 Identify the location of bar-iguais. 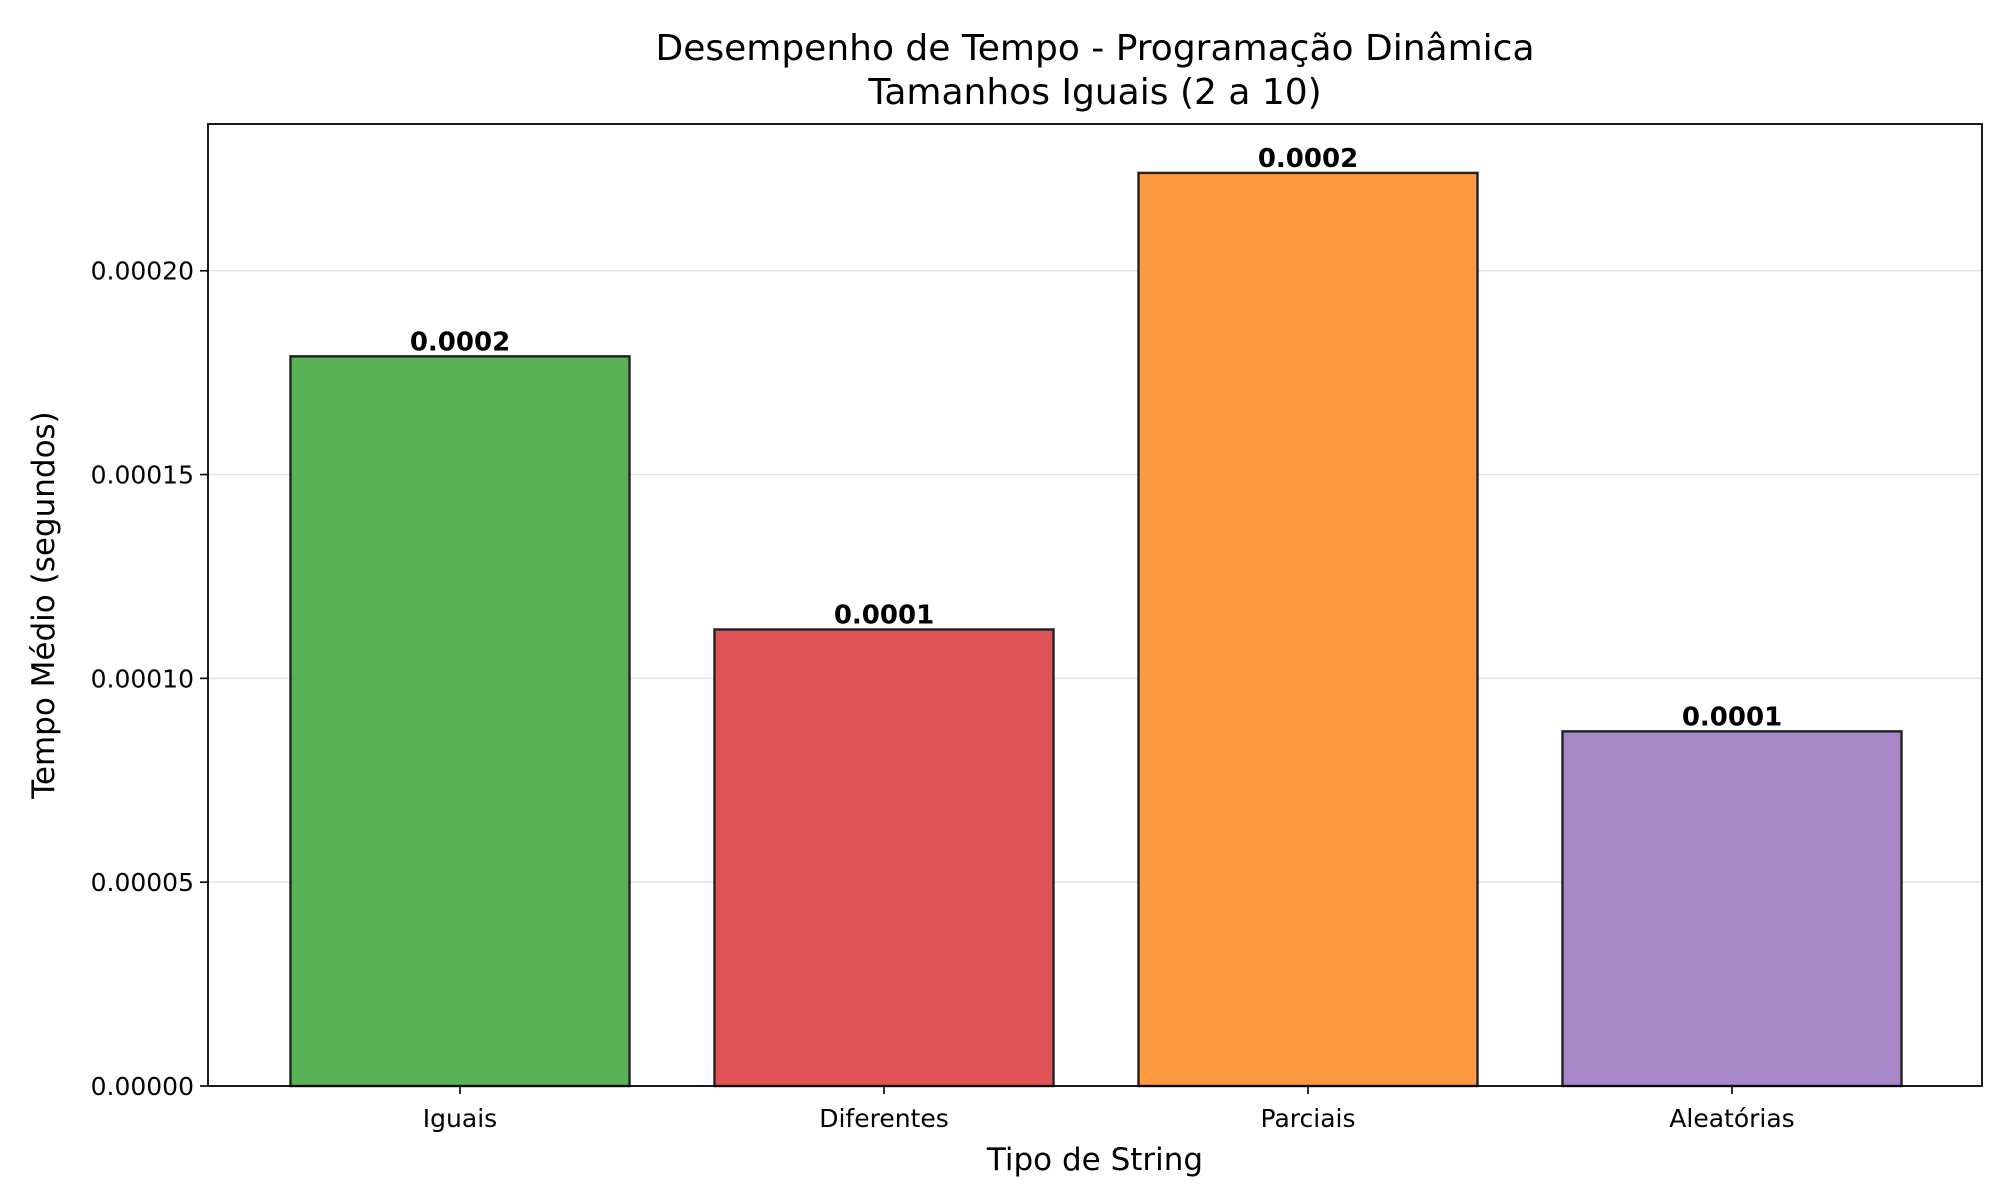
(460, 721).